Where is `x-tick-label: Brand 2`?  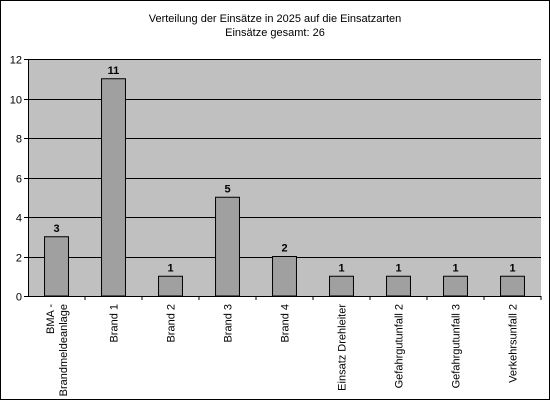 x-tick-label: Brand 2 is located at coordinates (172, 323).